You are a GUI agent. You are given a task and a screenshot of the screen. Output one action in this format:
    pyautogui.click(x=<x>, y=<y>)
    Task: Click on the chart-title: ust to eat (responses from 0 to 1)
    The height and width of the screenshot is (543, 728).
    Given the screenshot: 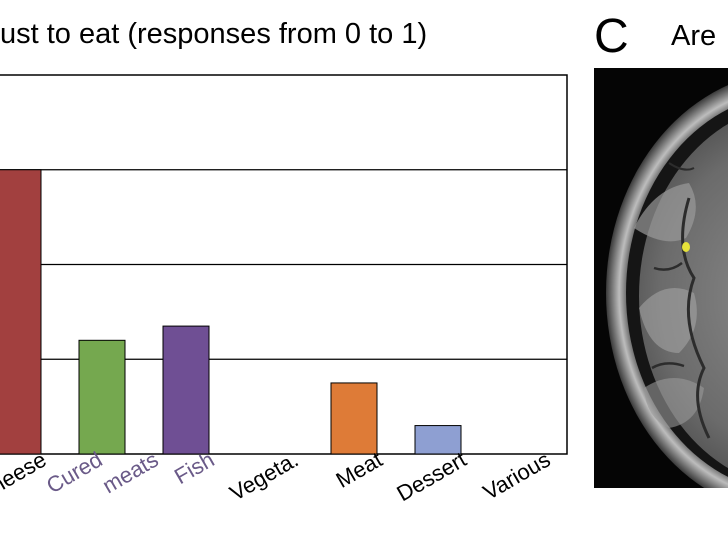 What is the action you would take?
    pyautogui.click(x=214, y=34)
    